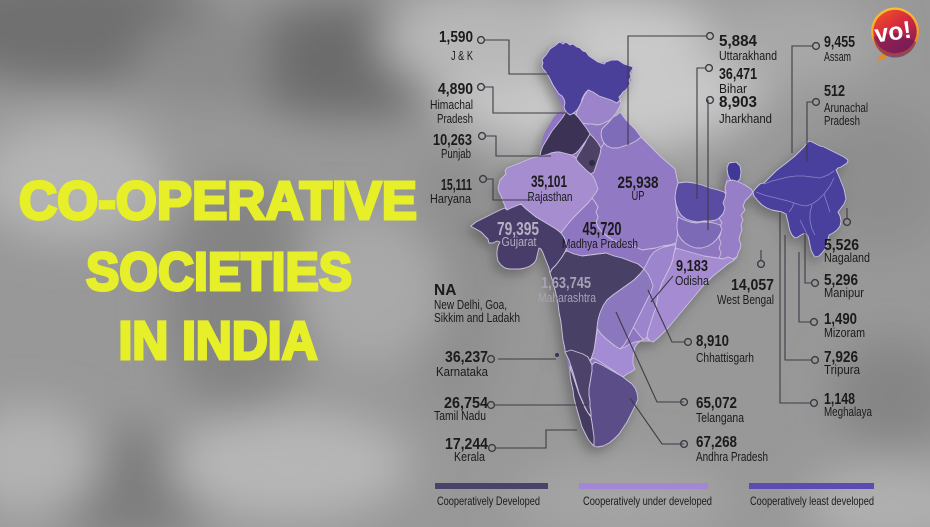  Describe the element at coordinates (841, 280) in the screenshot. I see `svg-text: 5,296` at that location.